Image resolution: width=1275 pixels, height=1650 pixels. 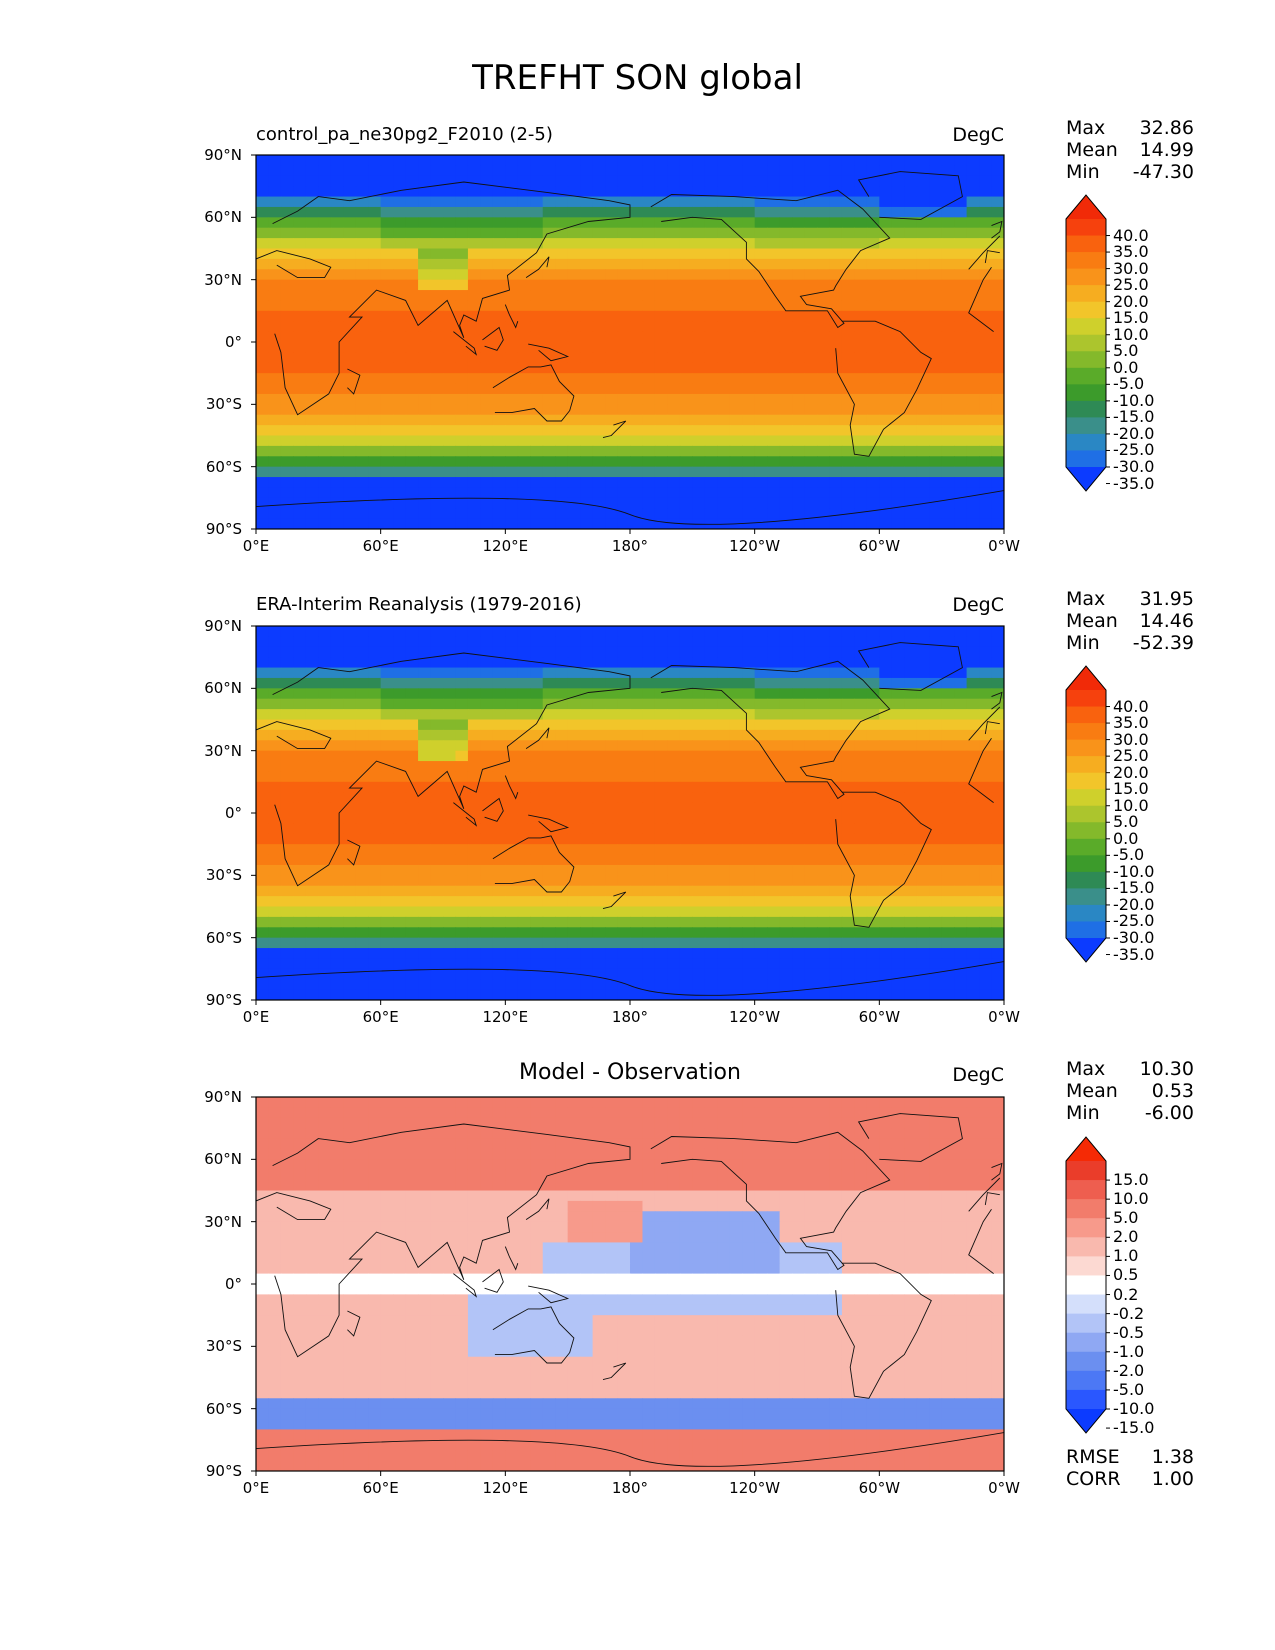 What do you see at coordinates (1086, 748) in the screenshot?
I see `colorbar-swatch` at bounding box center [1086, 748].